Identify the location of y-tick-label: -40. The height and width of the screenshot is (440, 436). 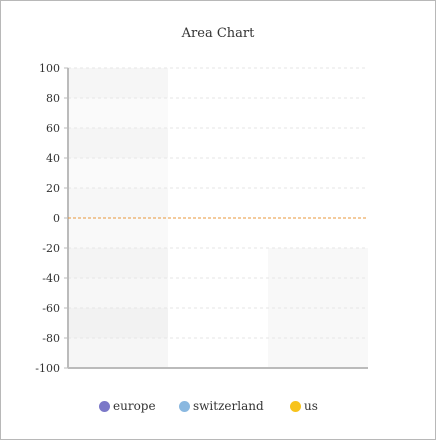
(51, 278).